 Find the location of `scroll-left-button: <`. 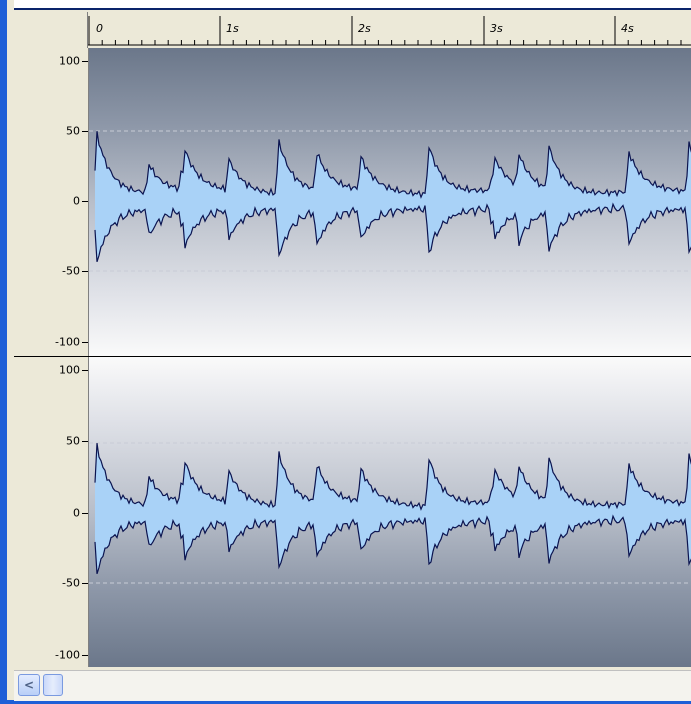

scroll-left-button: < is located at coordinates (29, 685).